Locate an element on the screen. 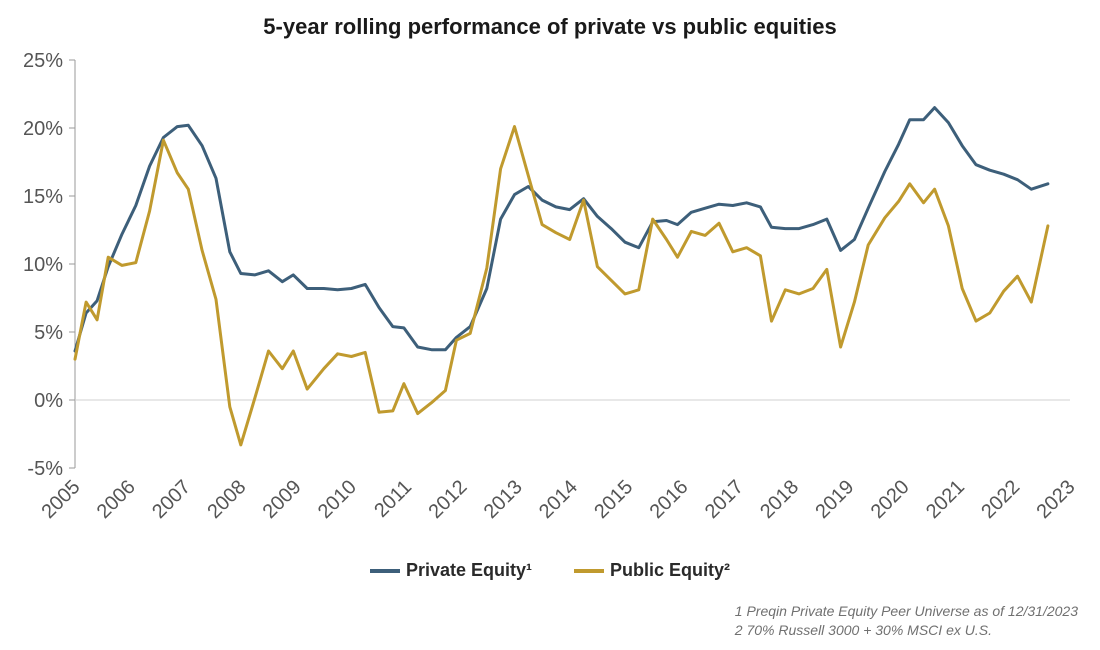 The height and width of the screenshot is (650, 1100). y-tick-label: 25% is located at coordinates (43, 61).